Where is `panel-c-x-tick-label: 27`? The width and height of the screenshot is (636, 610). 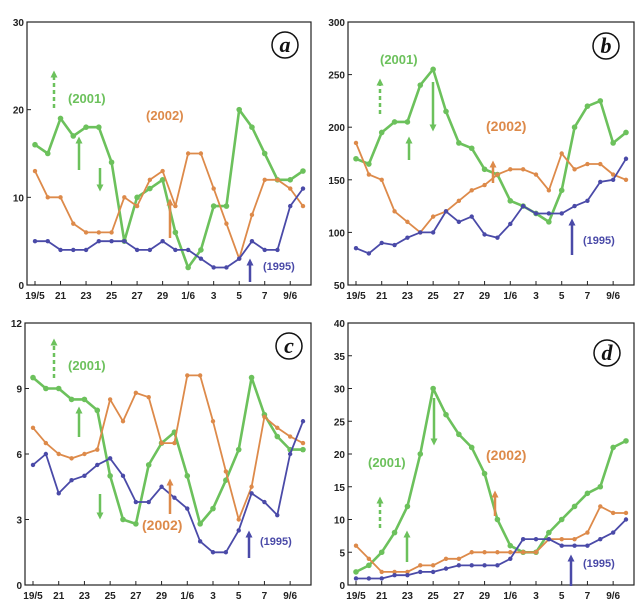 panel-c-x-tick-label: 27 is located at coordinates (136, 596).